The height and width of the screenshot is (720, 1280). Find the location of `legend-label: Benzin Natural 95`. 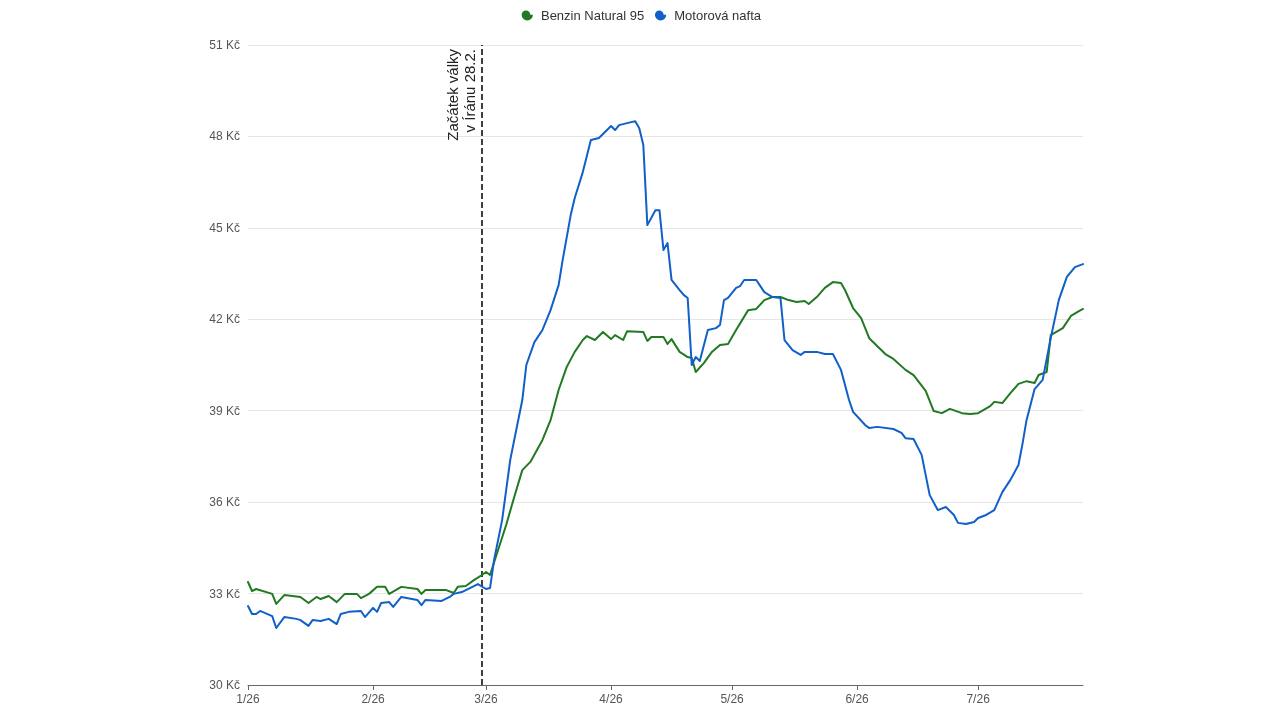

legend-label: Benzin Natural 95 is located at coordinates (592, 15).